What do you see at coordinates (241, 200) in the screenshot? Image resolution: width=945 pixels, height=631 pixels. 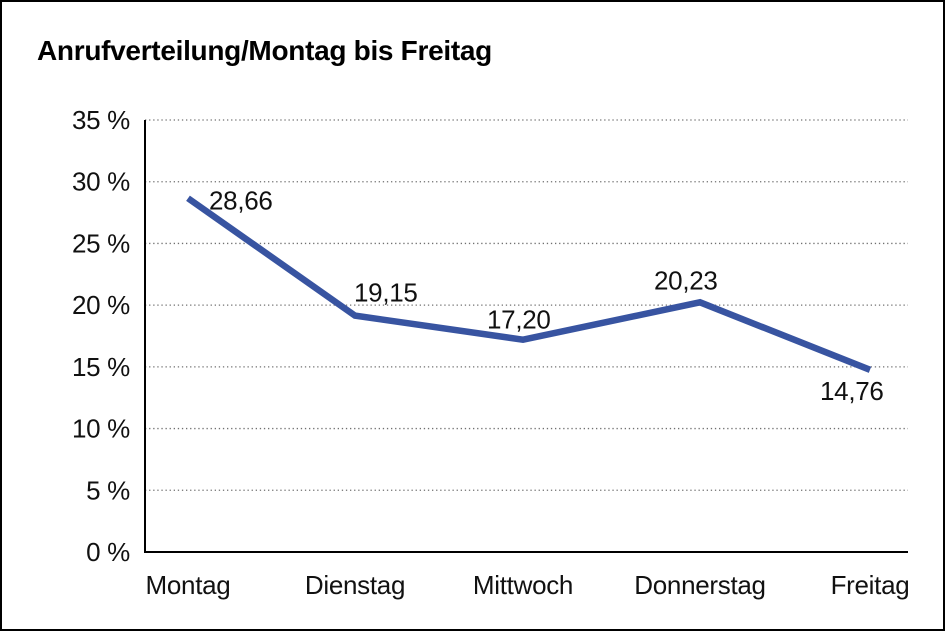 I see `data-point-label: 28,66` at bounding box center [241, 200].